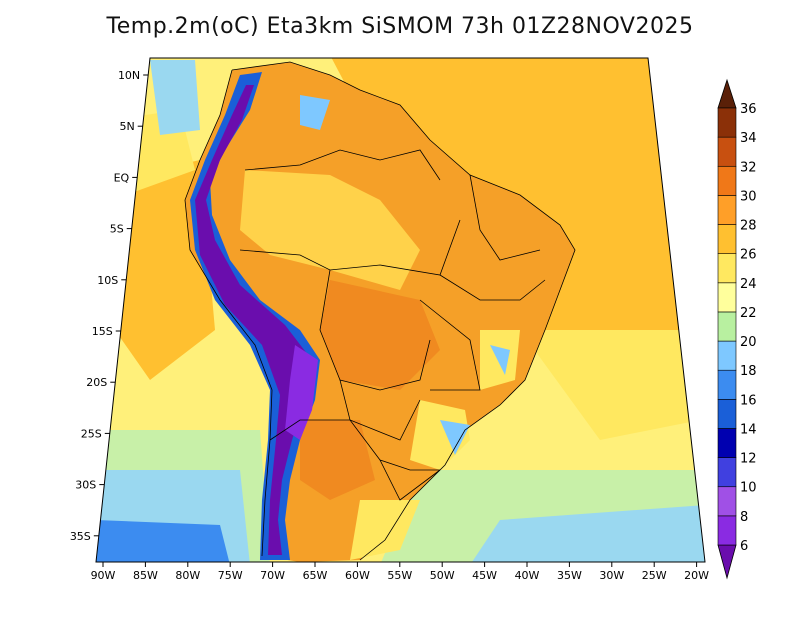  I want to click on colorbar-label: 8, so click(744, 517).